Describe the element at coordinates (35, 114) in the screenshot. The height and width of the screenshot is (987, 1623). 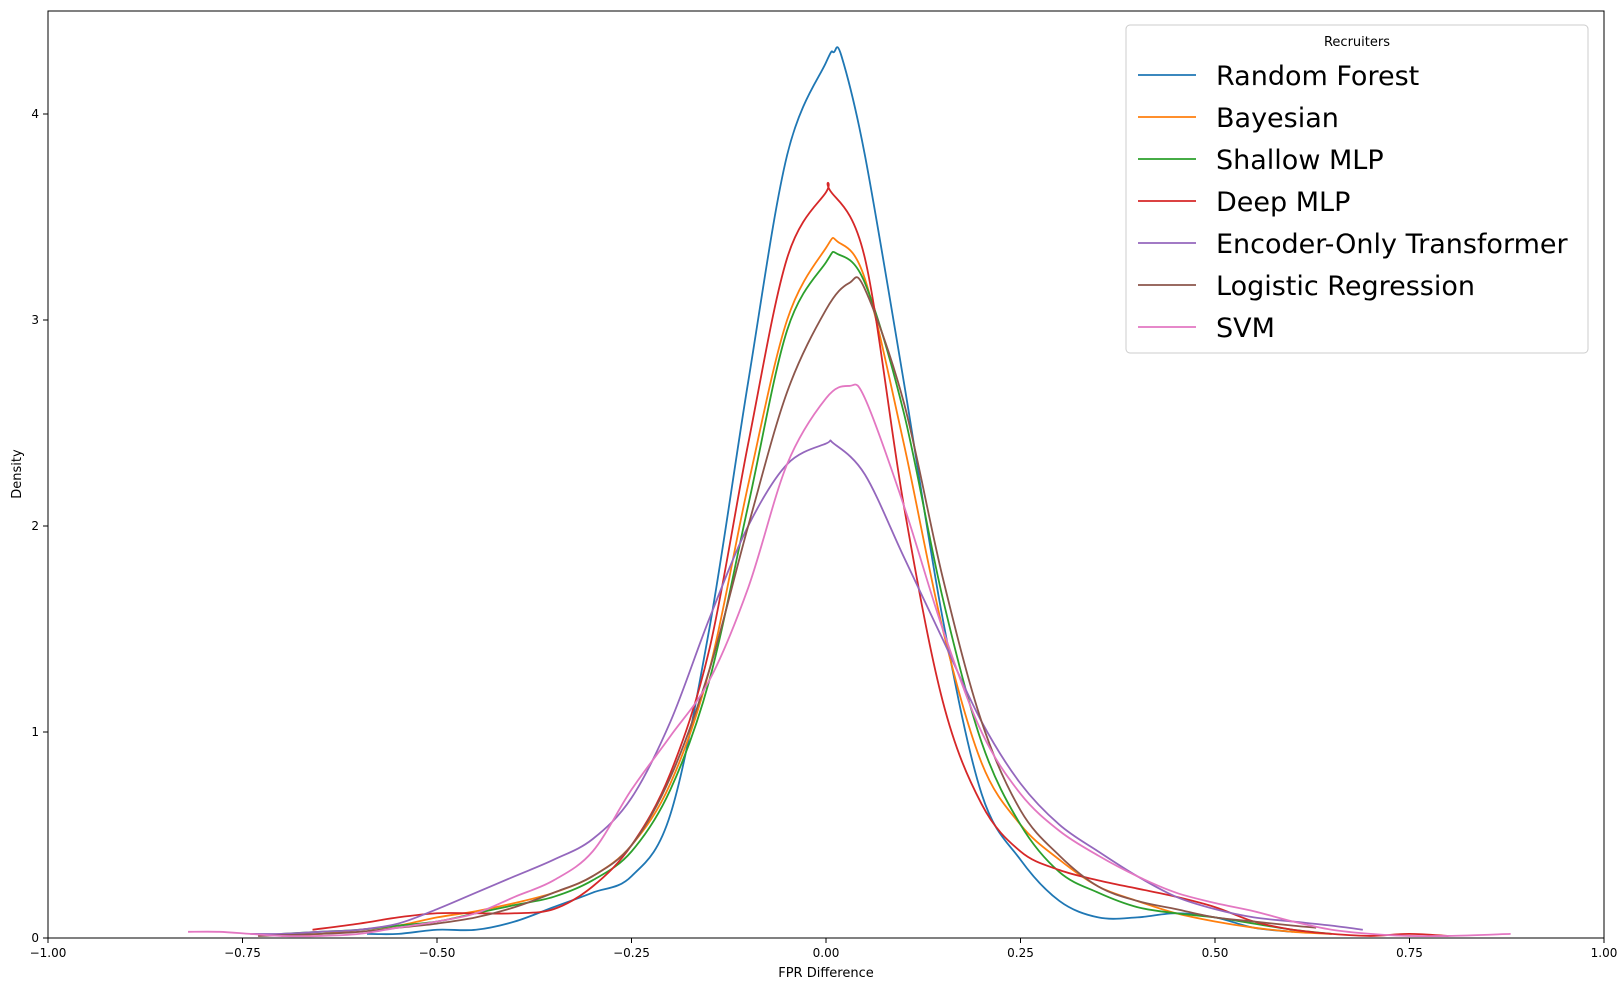
I see `y-tick-label: 4` at that location.